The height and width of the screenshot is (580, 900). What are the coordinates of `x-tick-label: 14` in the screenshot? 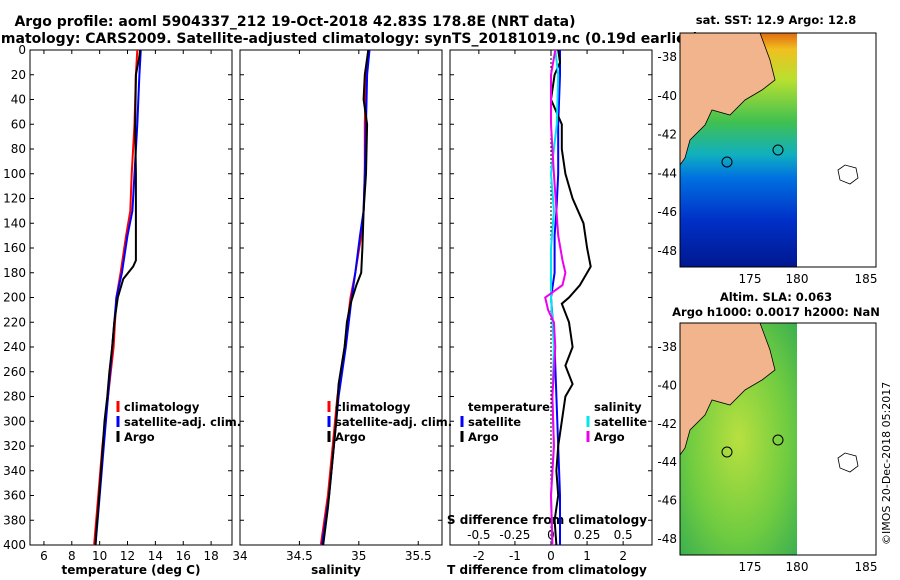 It's located at (155, 556).